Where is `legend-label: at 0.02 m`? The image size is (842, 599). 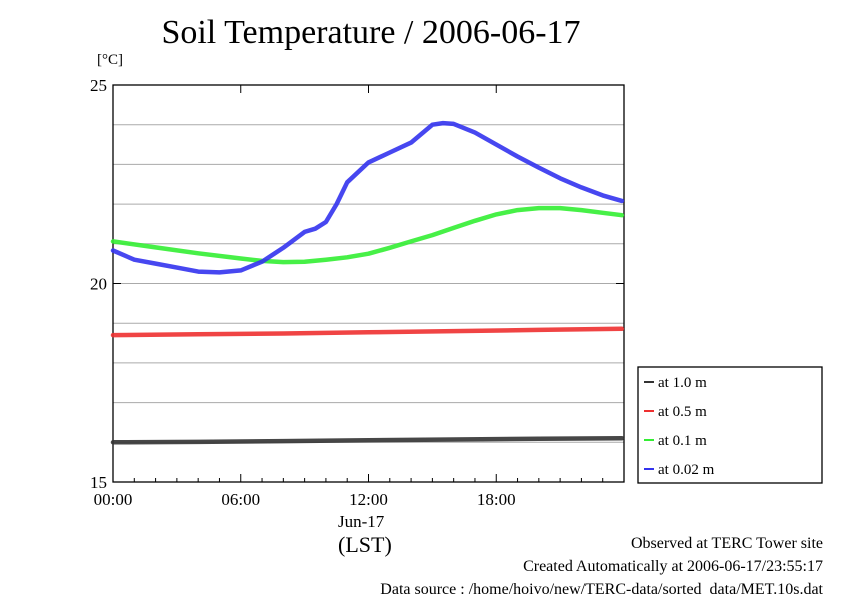 legend-label: at 0.02 m is located at coordinates (686, 470).